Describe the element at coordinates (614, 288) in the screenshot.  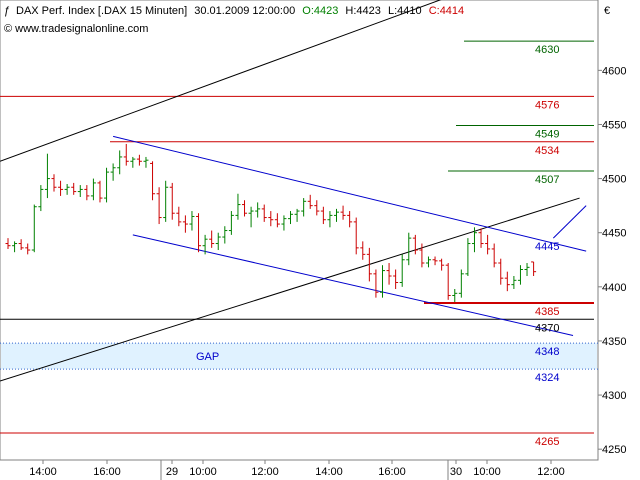
I see `y-tick-label: 4400` at that location.